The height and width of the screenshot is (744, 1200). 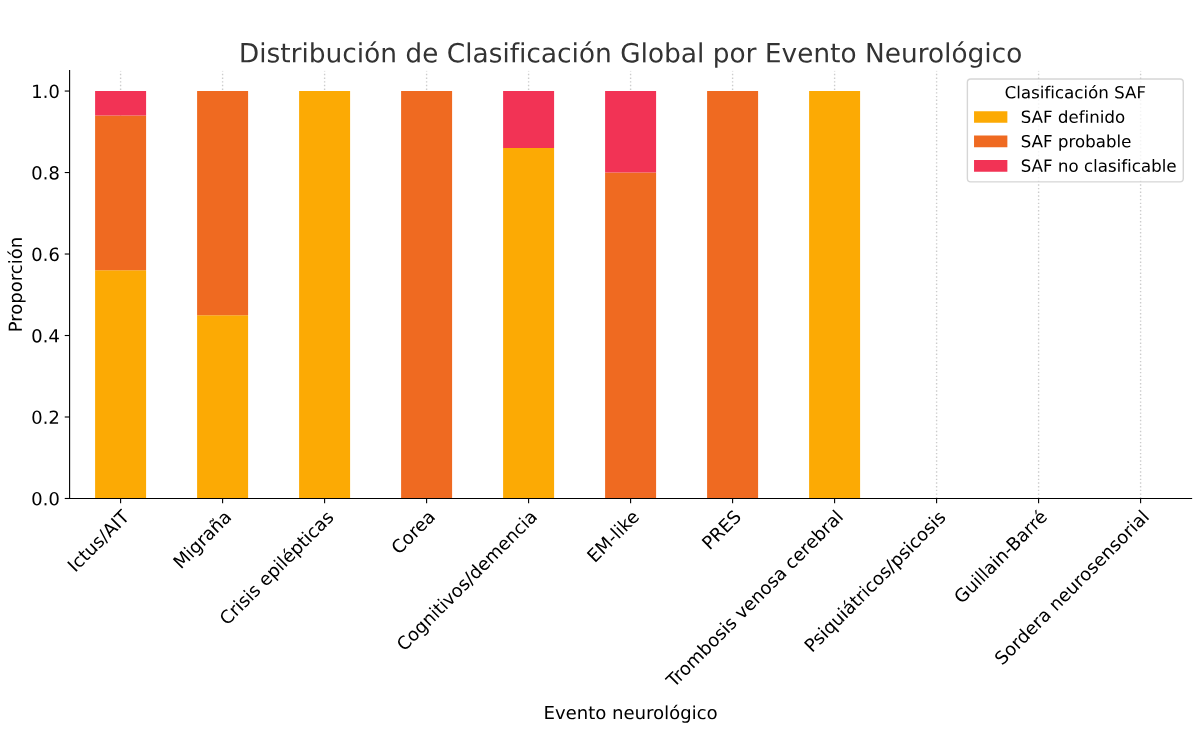 I want to click on y-tick-label: 0.2, so click(x=45, y=417).